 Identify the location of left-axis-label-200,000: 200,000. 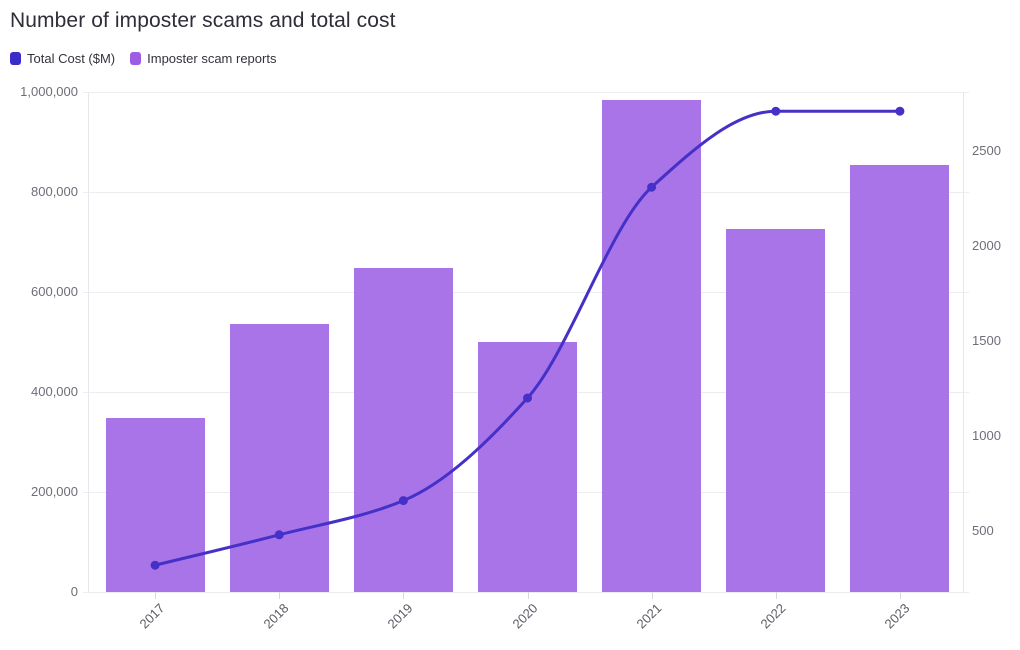
(54, 491).